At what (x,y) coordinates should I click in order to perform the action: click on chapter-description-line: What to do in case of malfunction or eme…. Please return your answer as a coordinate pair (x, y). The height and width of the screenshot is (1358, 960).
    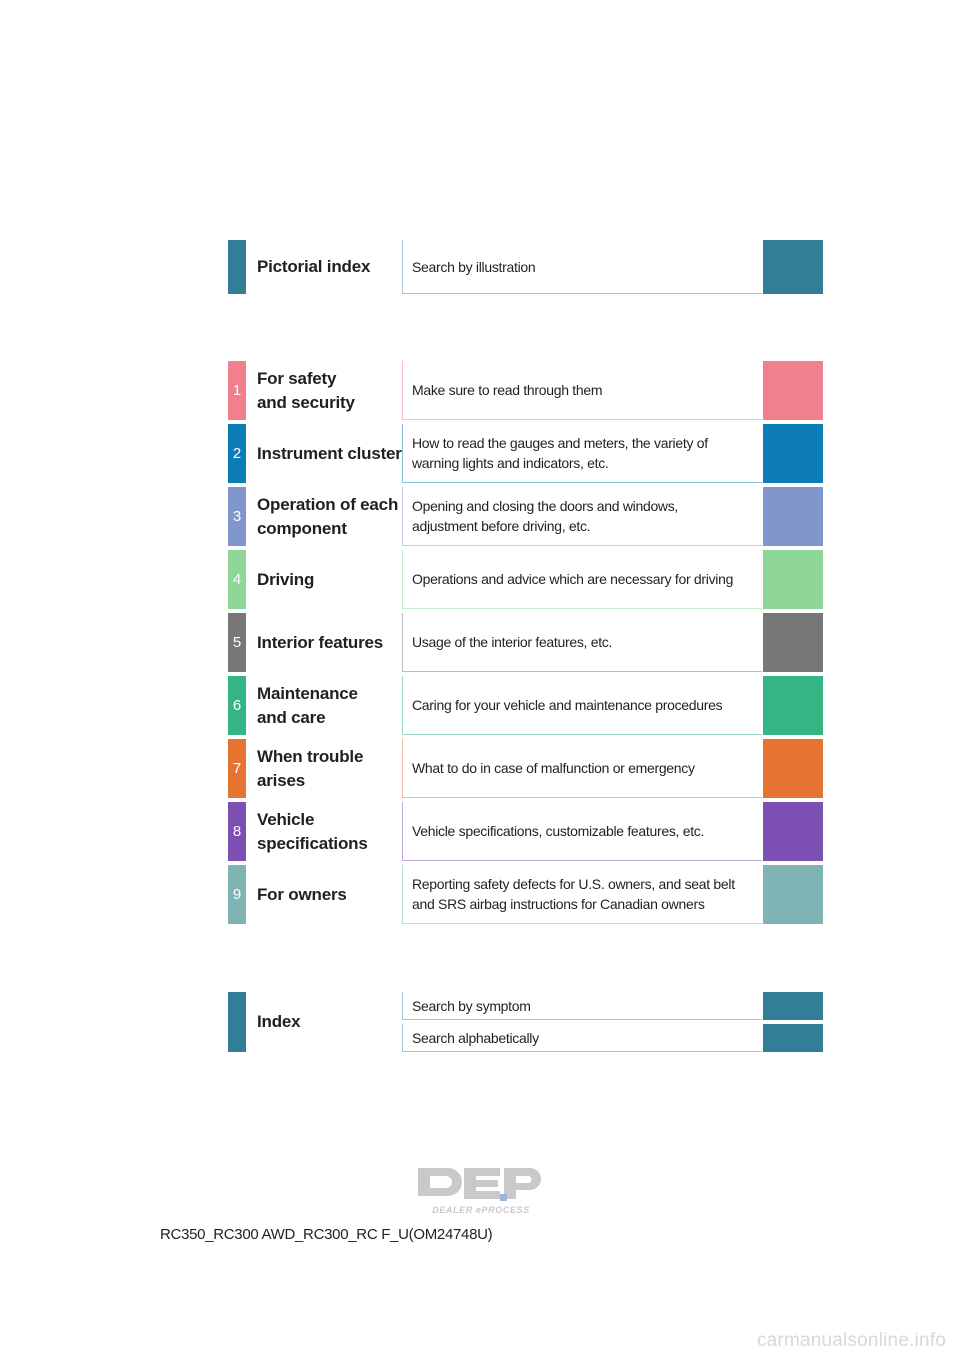
    Looking at the image, I should click on (553, 768).